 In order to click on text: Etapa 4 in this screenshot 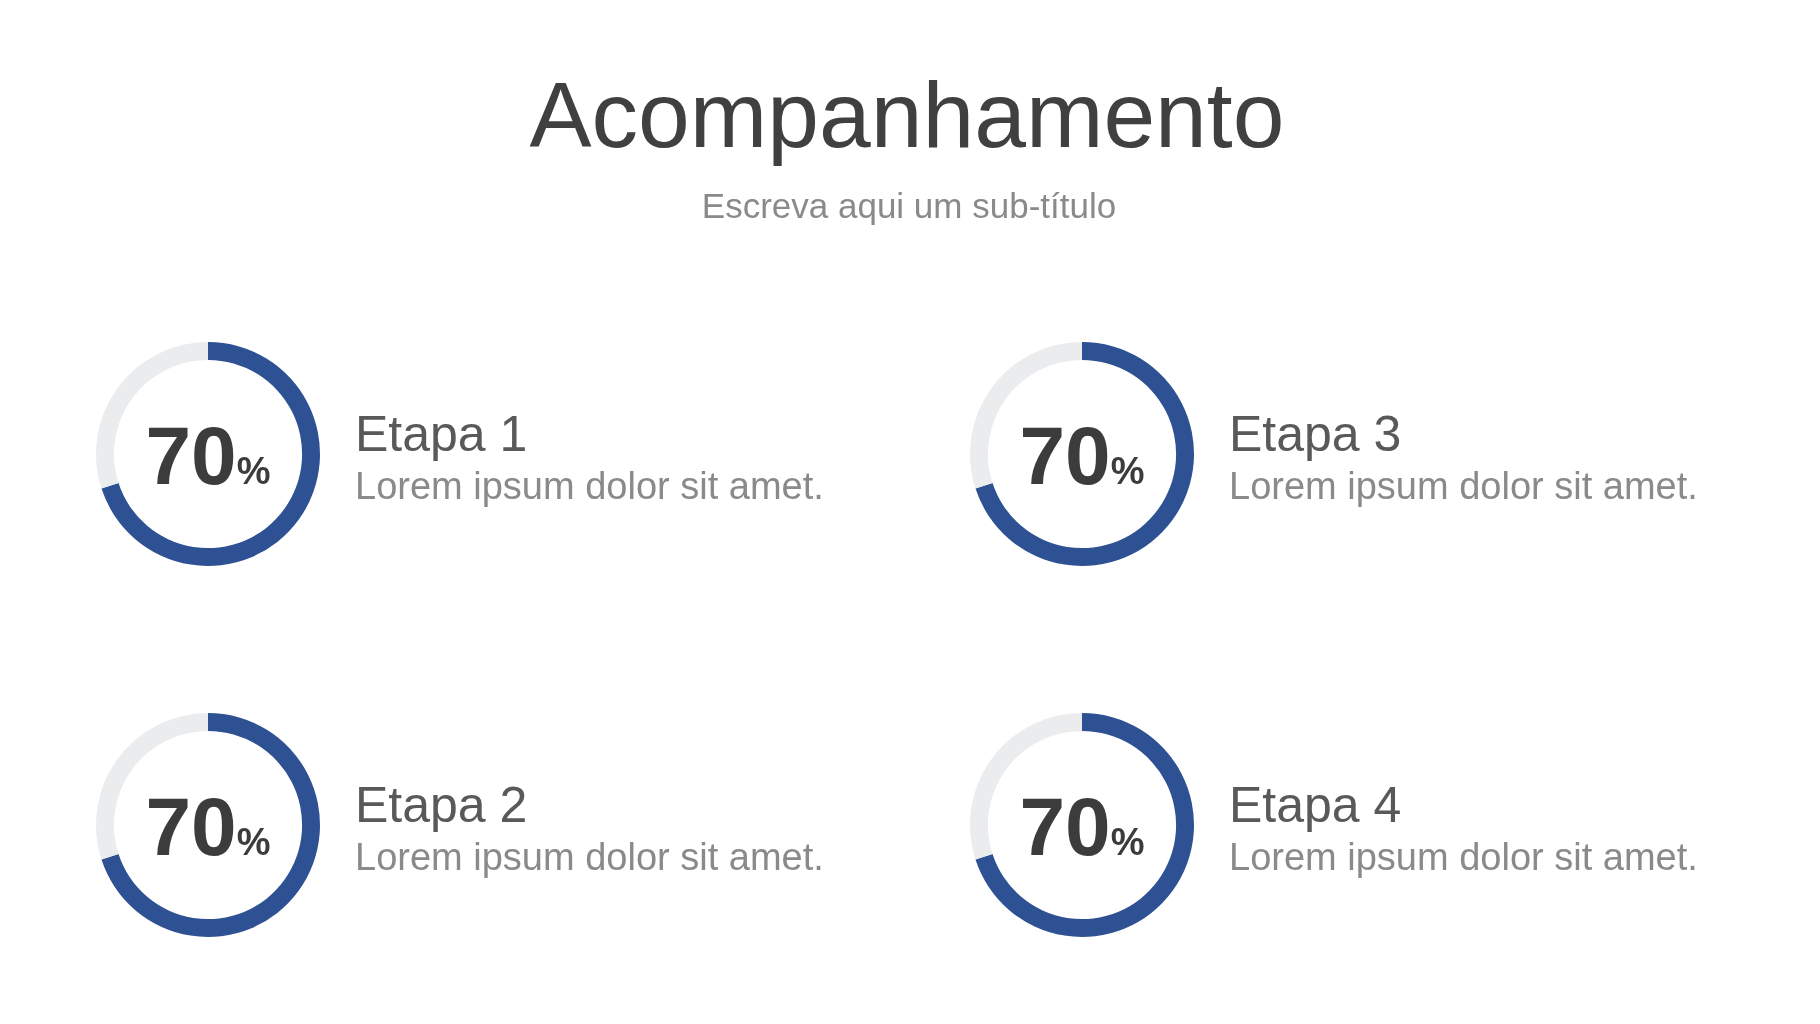, I will do `click(1315, 805)`.